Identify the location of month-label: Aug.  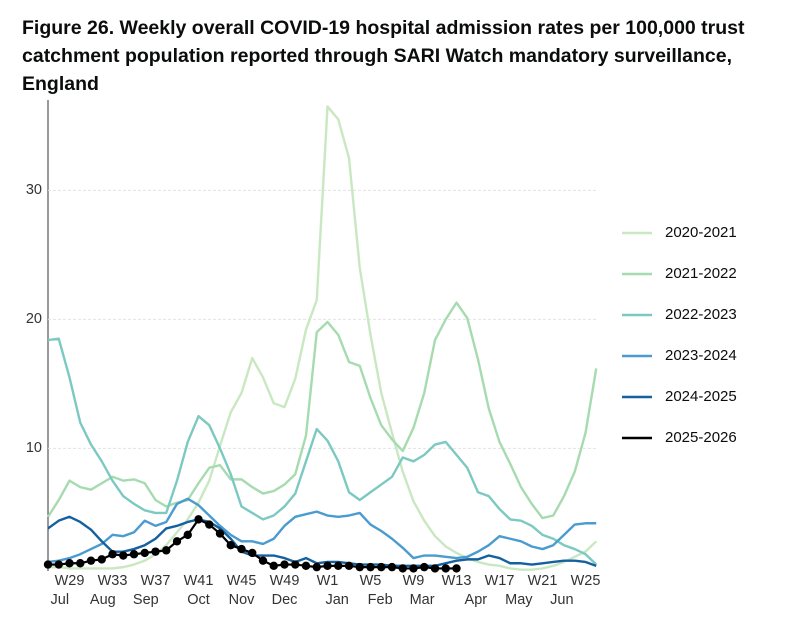
(103, 600).